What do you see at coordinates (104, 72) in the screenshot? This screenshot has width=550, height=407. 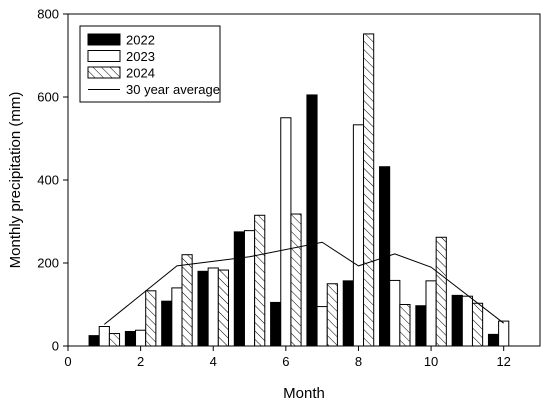 I see `legend-swatch-2024` at bounding box center [104, 72].